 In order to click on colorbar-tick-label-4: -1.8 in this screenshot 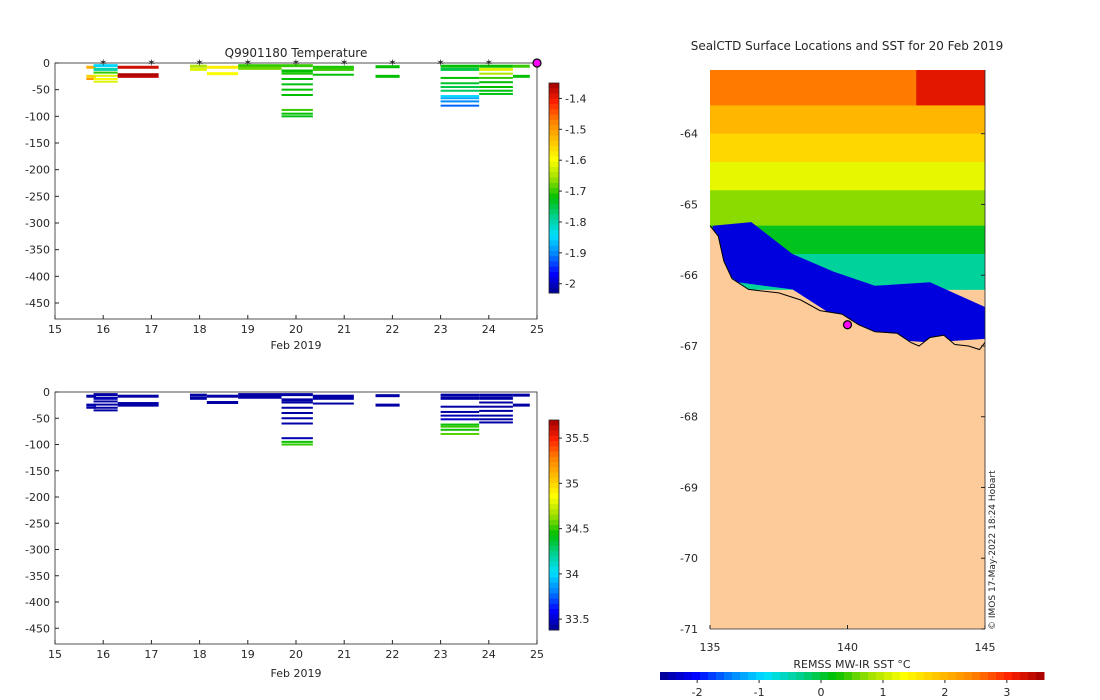, I will do `click(575, 222)`.